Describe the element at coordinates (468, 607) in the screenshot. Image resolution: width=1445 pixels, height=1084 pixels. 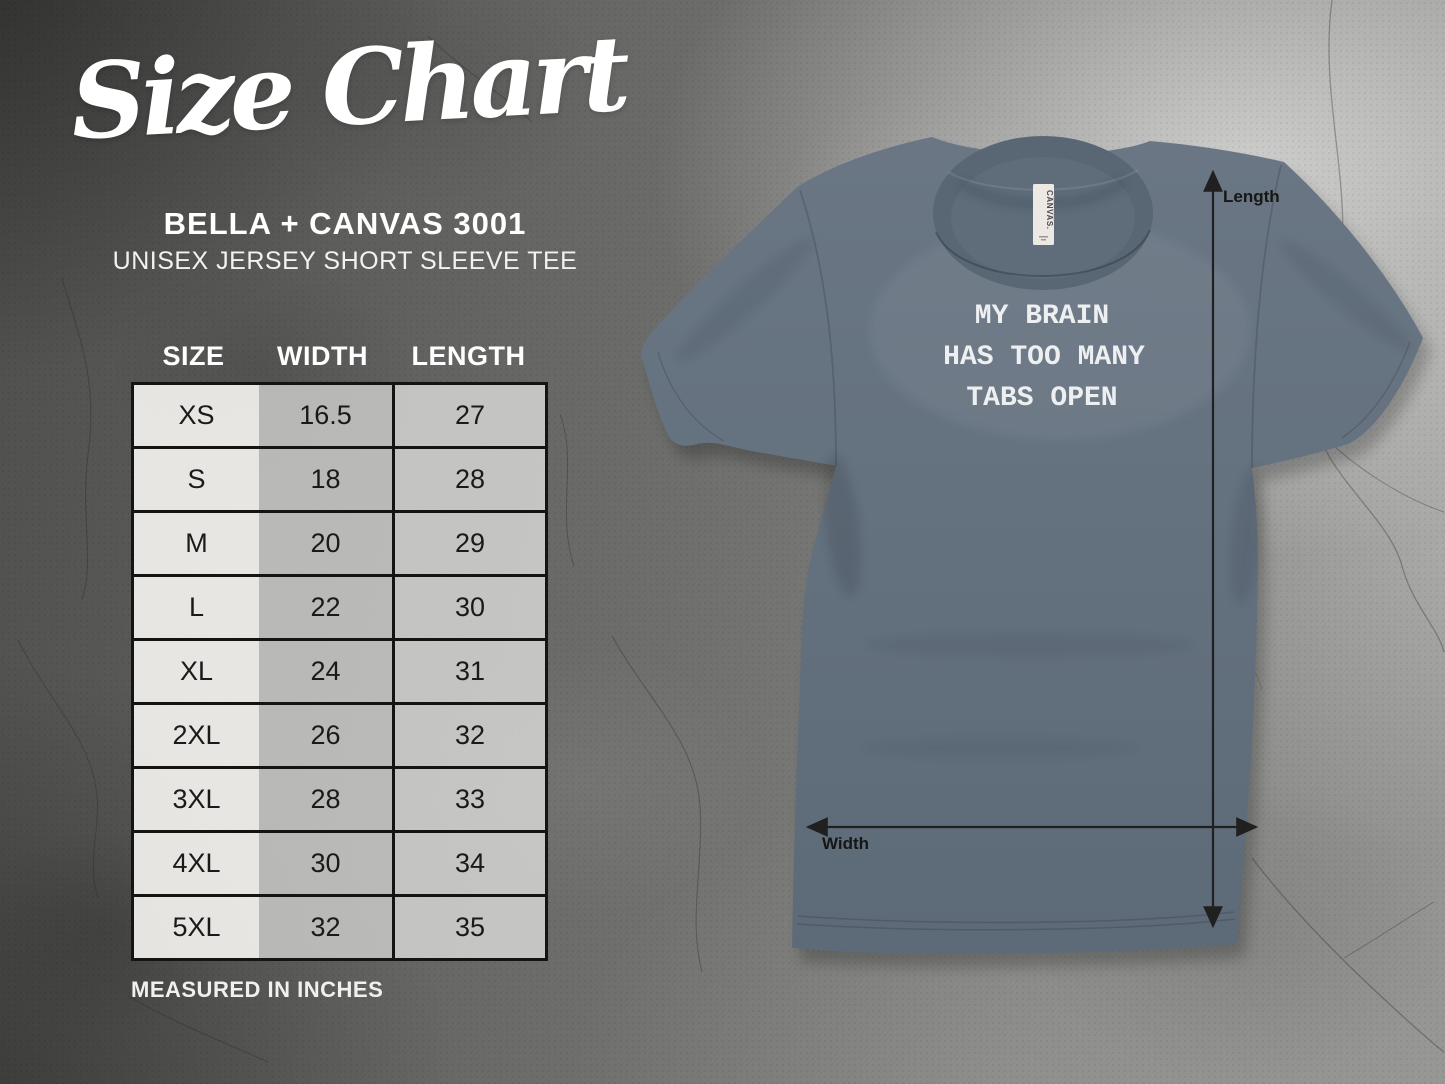
I see `length-cell: 30` at that location.